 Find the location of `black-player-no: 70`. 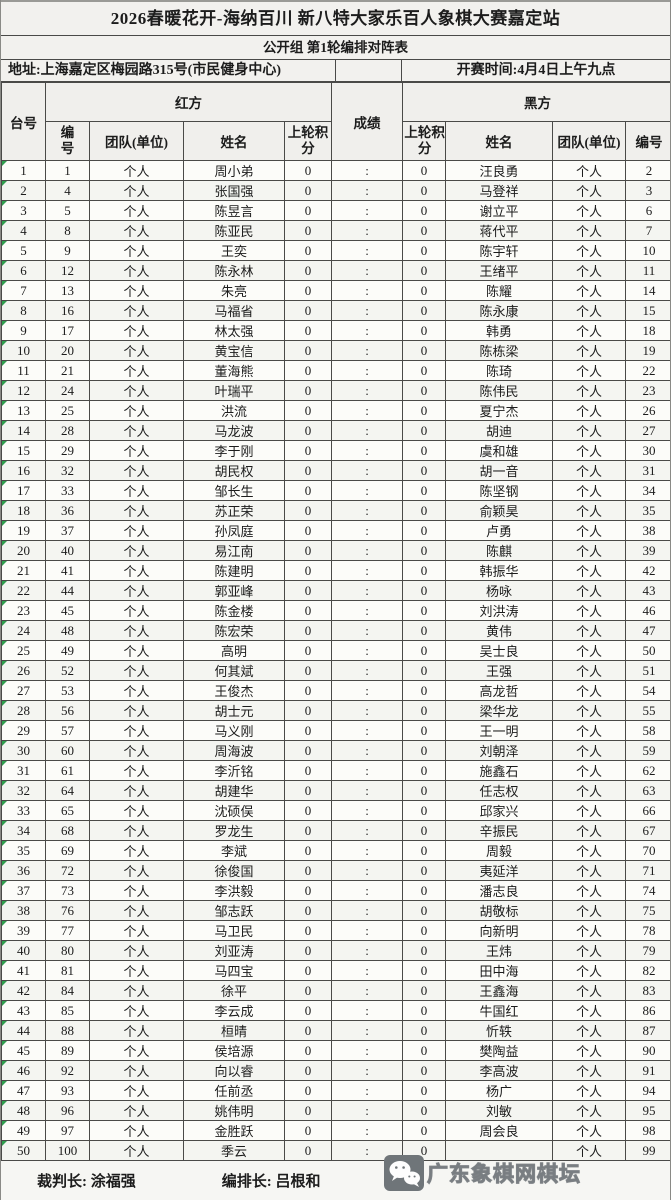

black-player-no: 70 is located at coordinates (647, 850).